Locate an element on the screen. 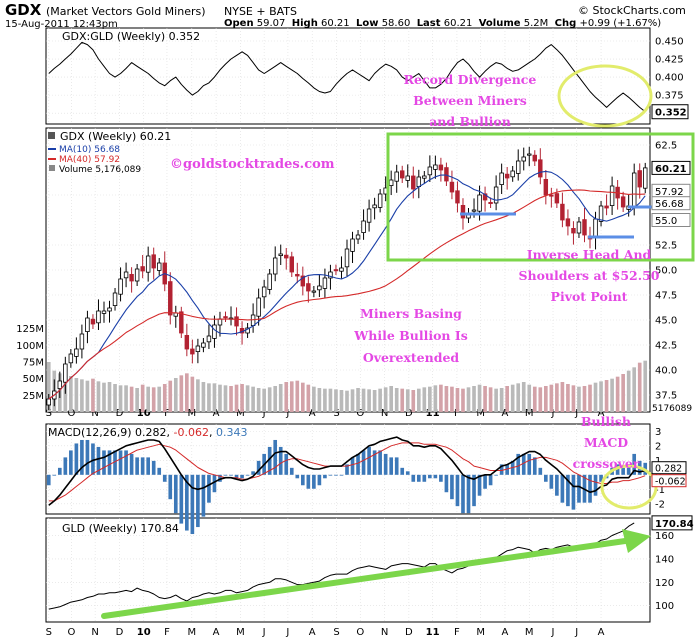 The image size is (700, 639). macd-line is located at coordinates (347, 471).